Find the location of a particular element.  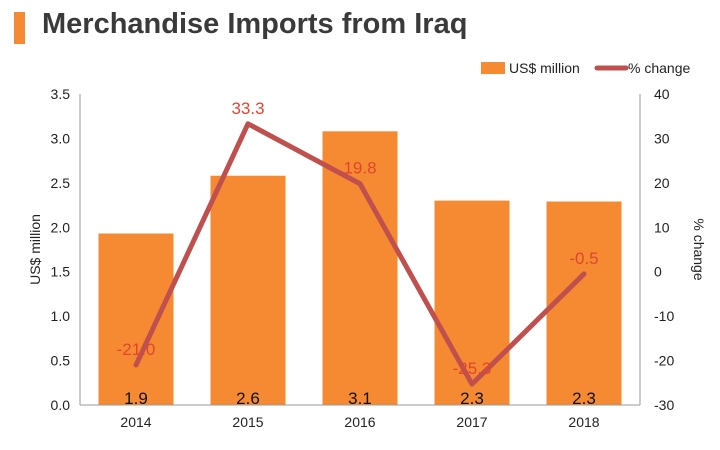

y-right-tick-label: 40 is located at coordinates (662, 94).